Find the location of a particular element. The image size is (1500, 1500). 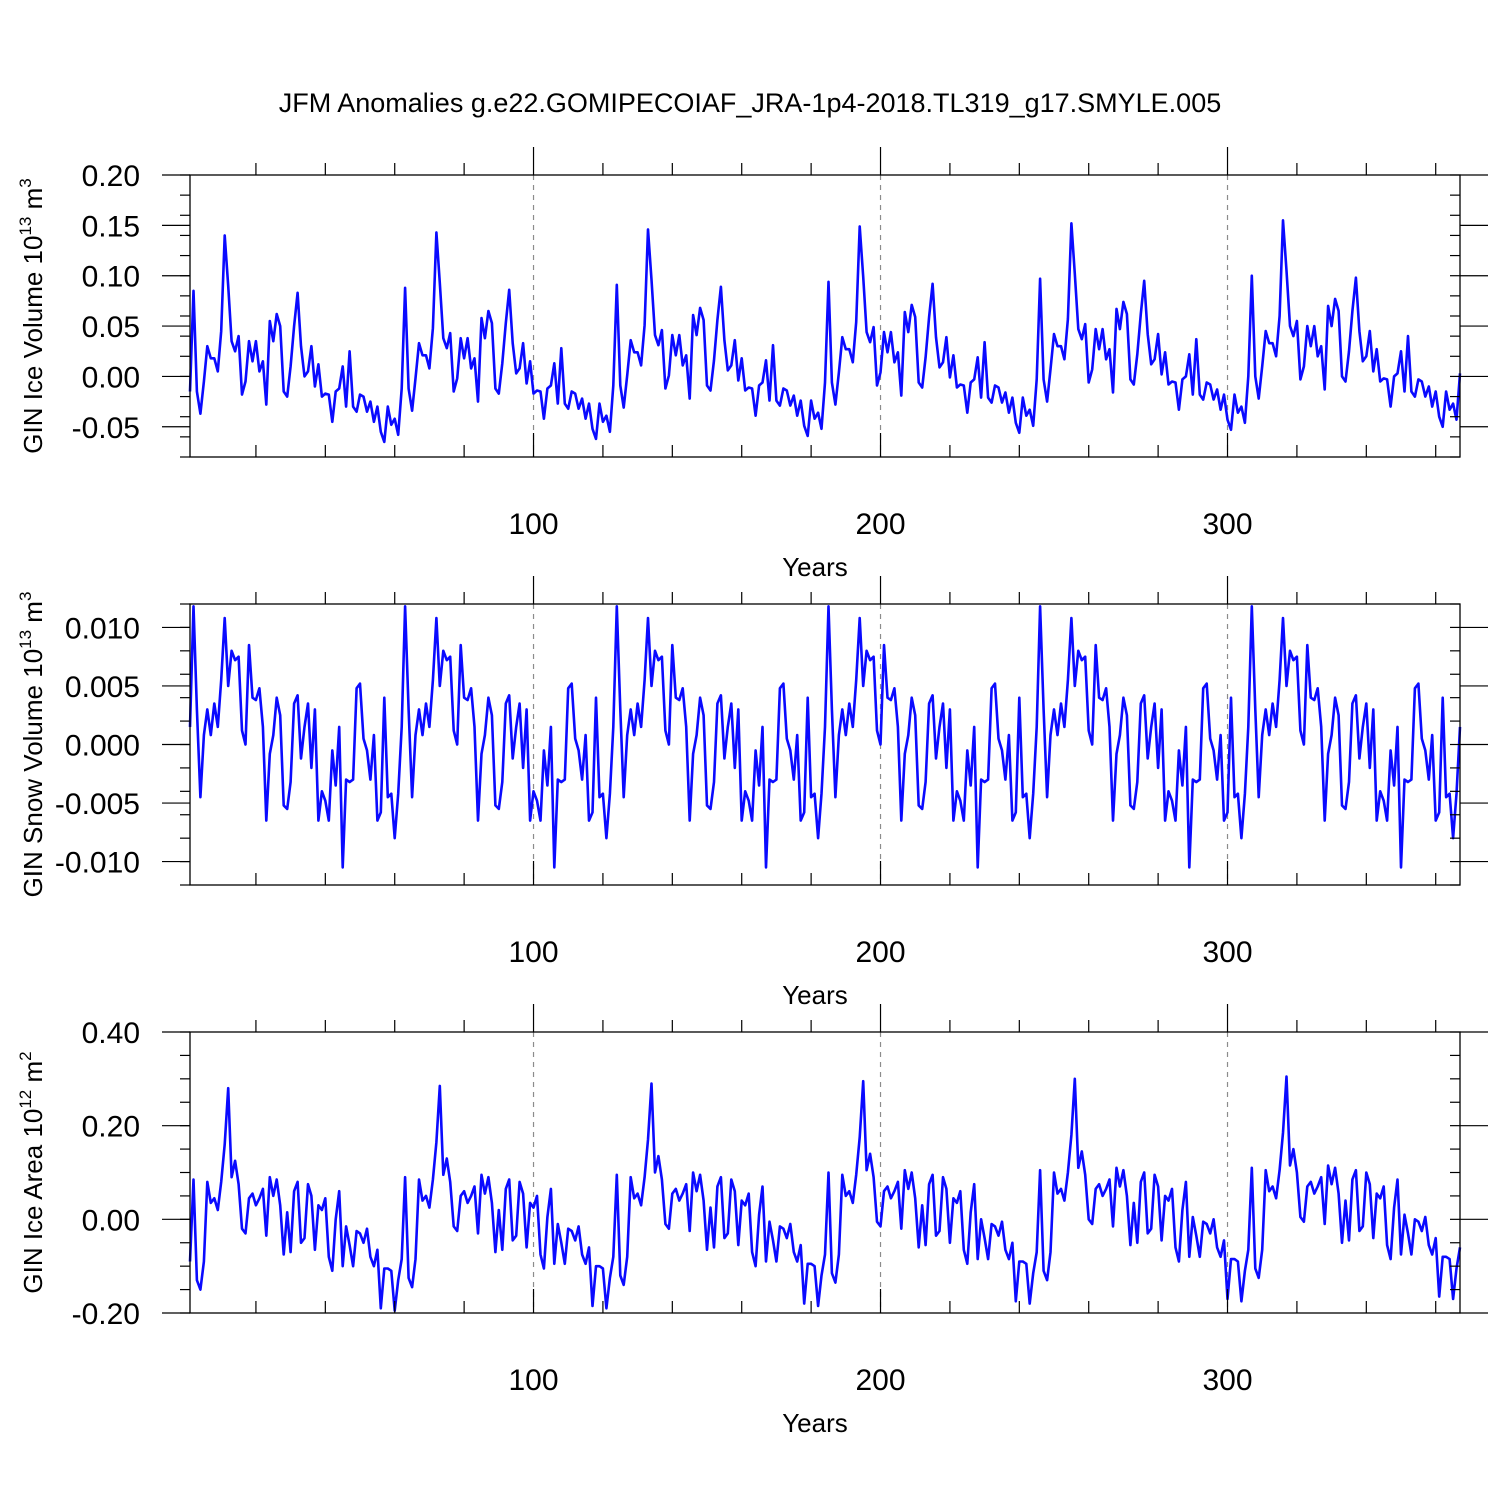

snow-volume-xtick-label-100: 100 is located at coordinates (533, 952).